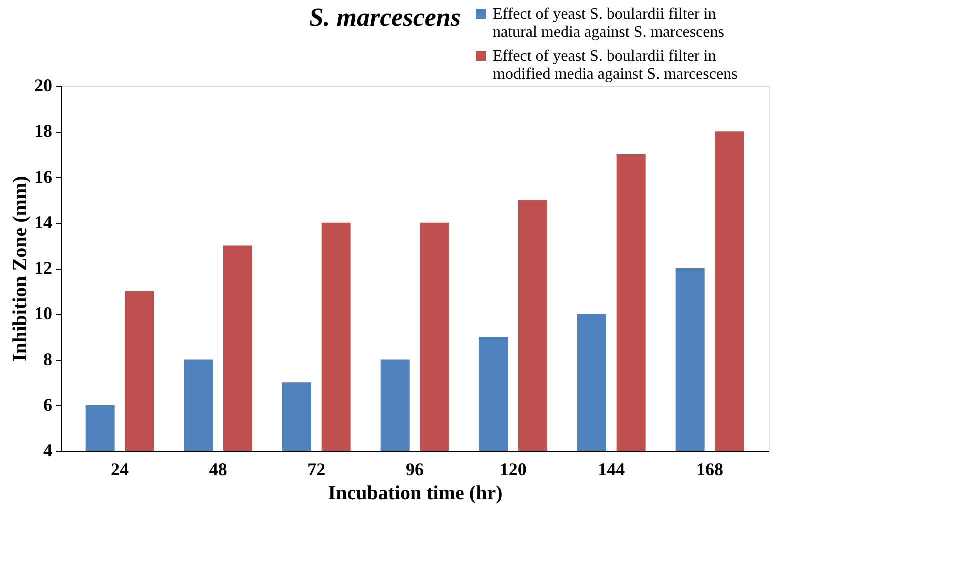 The height and width of the screenshot is (581, 958). What do you see at coordinates (608, 23) in the screenshot?
I see `legend-label: Effect of yeast S. boulardii filter in natural media against S. marcescens` at bounding box center [608, 23].